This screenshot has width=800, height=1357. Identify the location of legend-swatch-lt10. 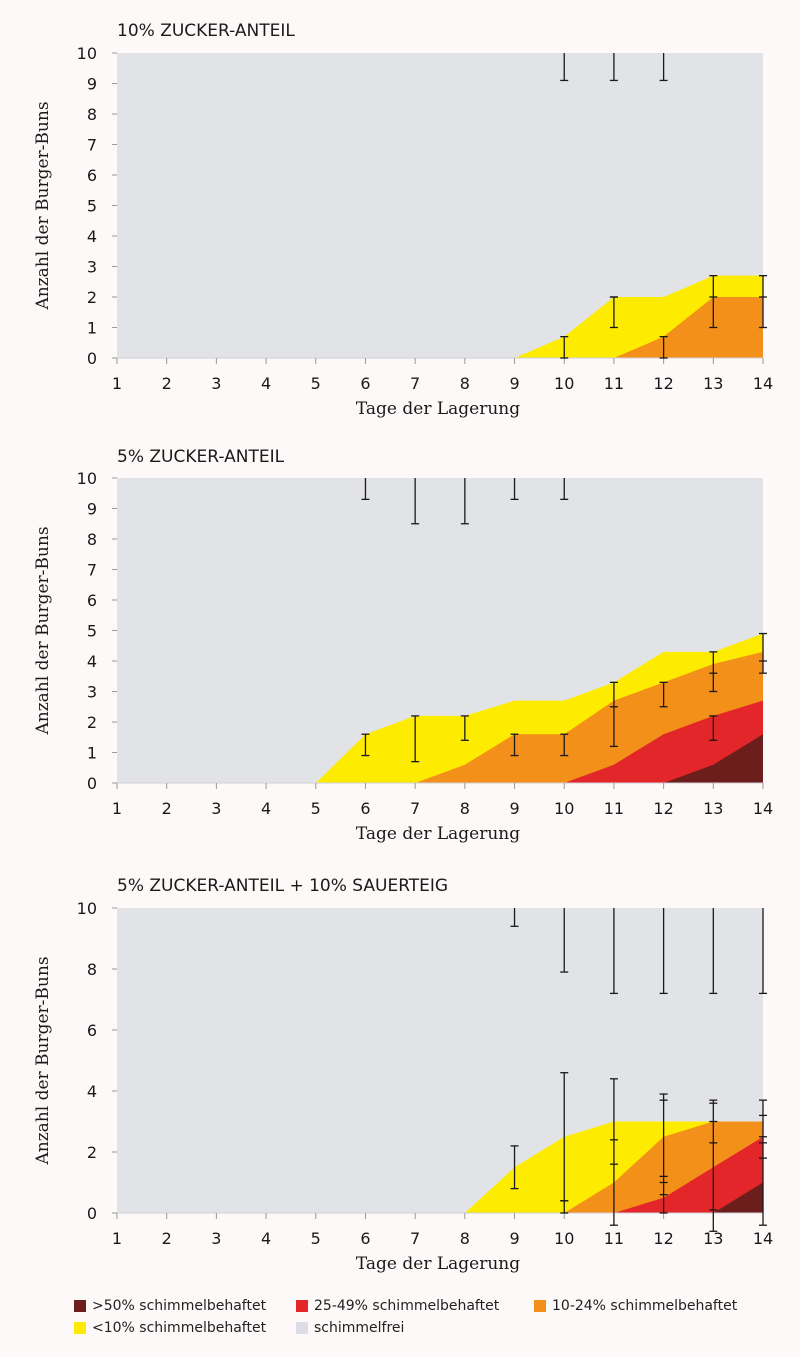
(80, 1328).